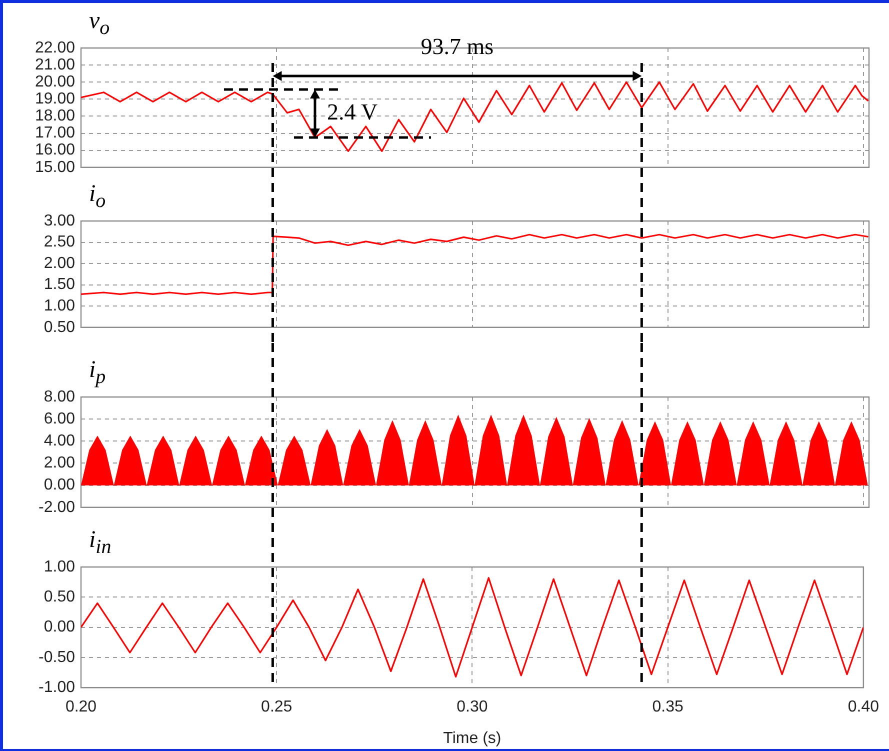 This screenshot has width=889, height=751. Describe the element at coordinates (864, 707) in the screenshot. I see `x-tick-label: 0.40` at that location.